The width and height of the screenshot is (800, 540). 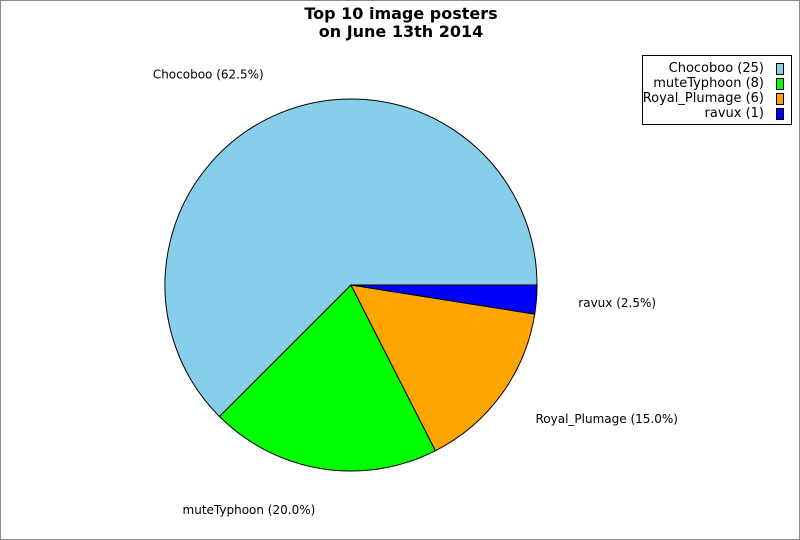 I want to click on legend-item-ravux: ravux (1), so click(x=717, y=113).